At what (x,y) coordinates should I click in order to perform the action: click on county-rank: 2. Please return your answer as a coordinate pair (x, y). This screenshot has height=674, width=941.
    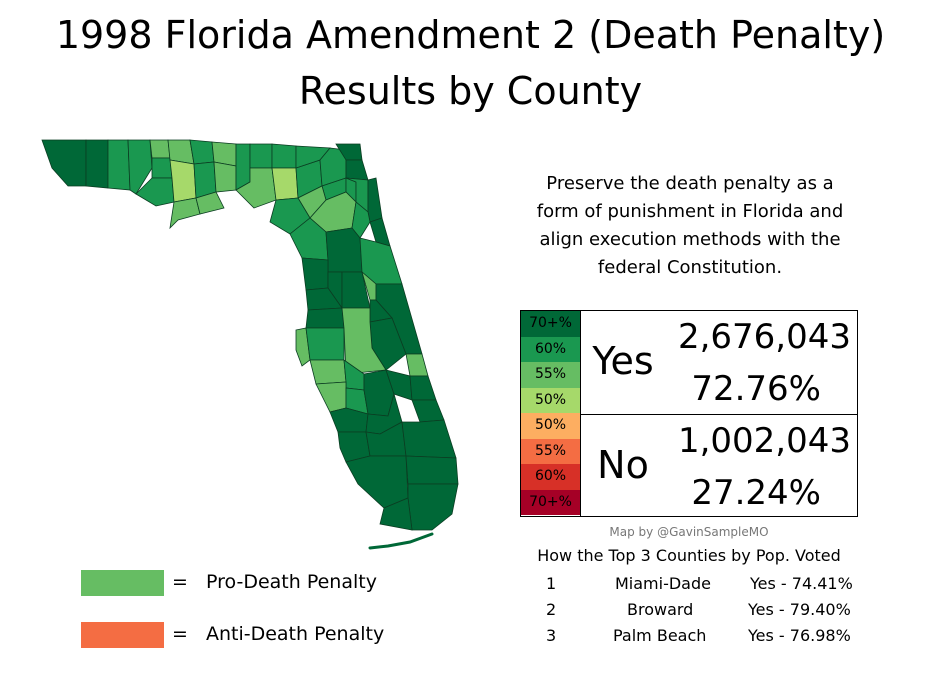
    Looking at the image, I should click on (551, 609).